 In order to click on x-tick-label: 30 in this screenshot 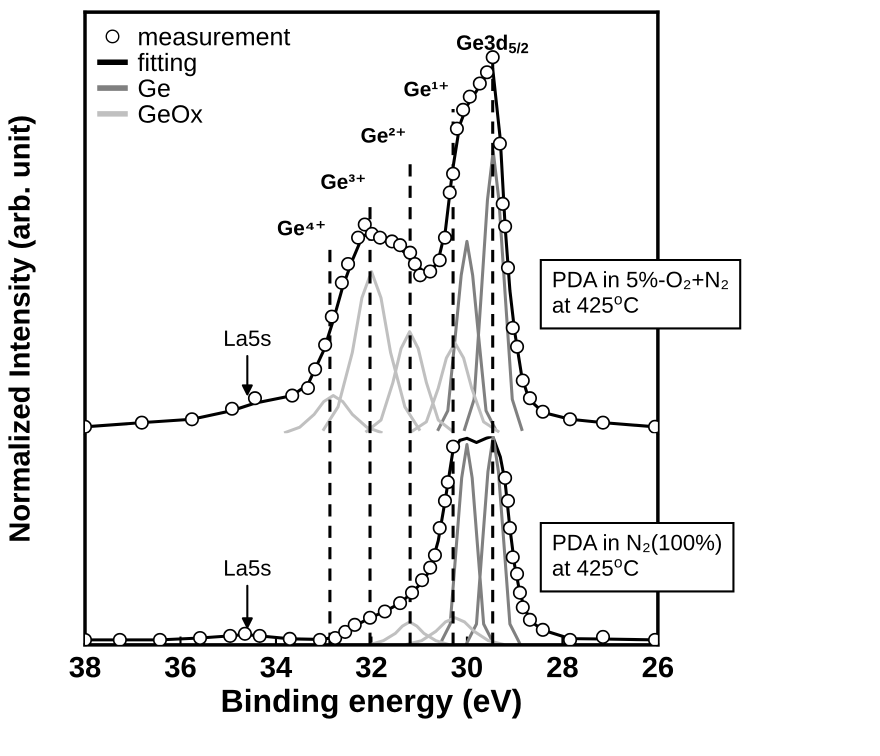, I will do `click(466, 667)`.